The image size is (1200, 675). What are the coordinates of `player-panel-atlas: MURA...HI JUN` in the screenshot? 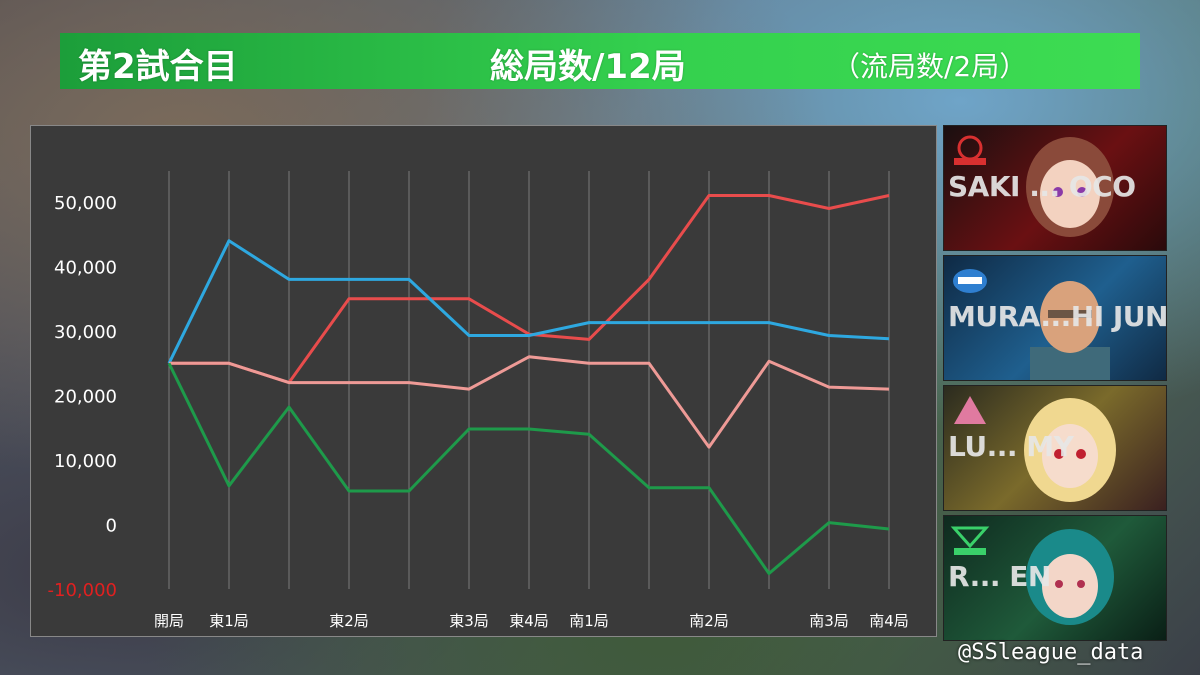 It's located at (1055, 318).